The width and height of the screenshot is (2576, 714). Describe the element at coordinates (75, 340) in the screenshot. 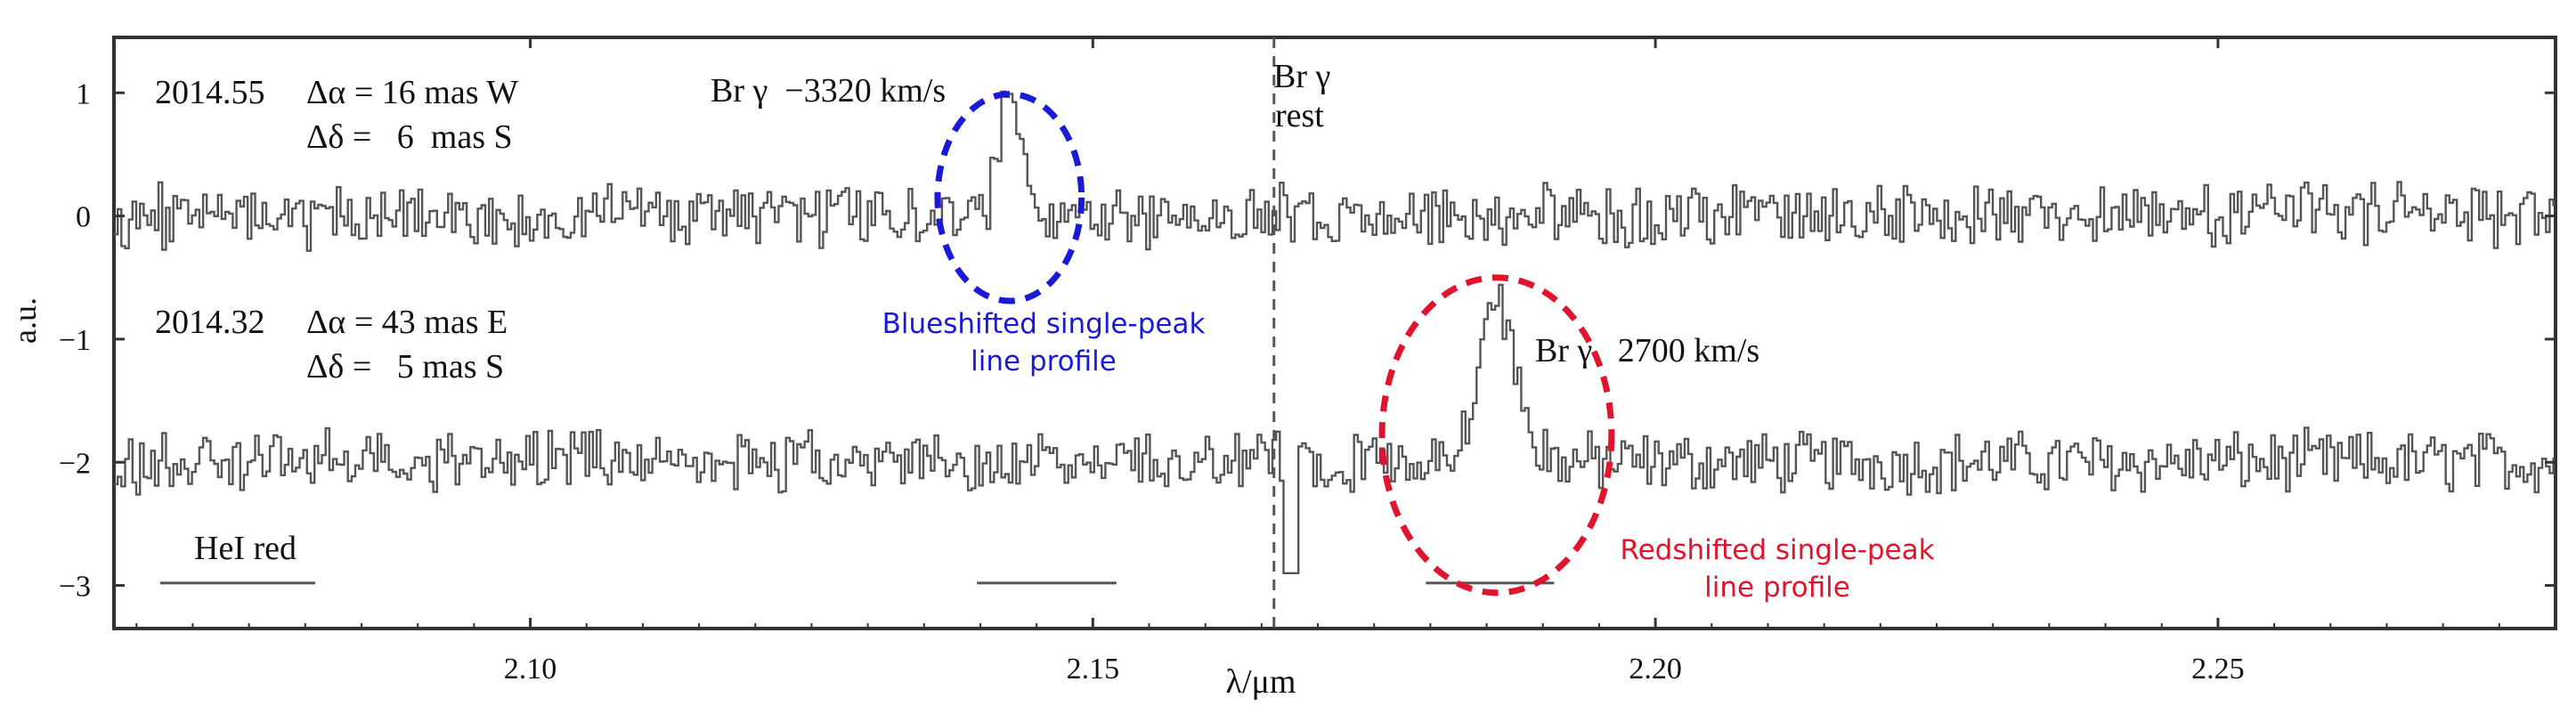

I see `y-tick-label-minus-1: −1` at that location.